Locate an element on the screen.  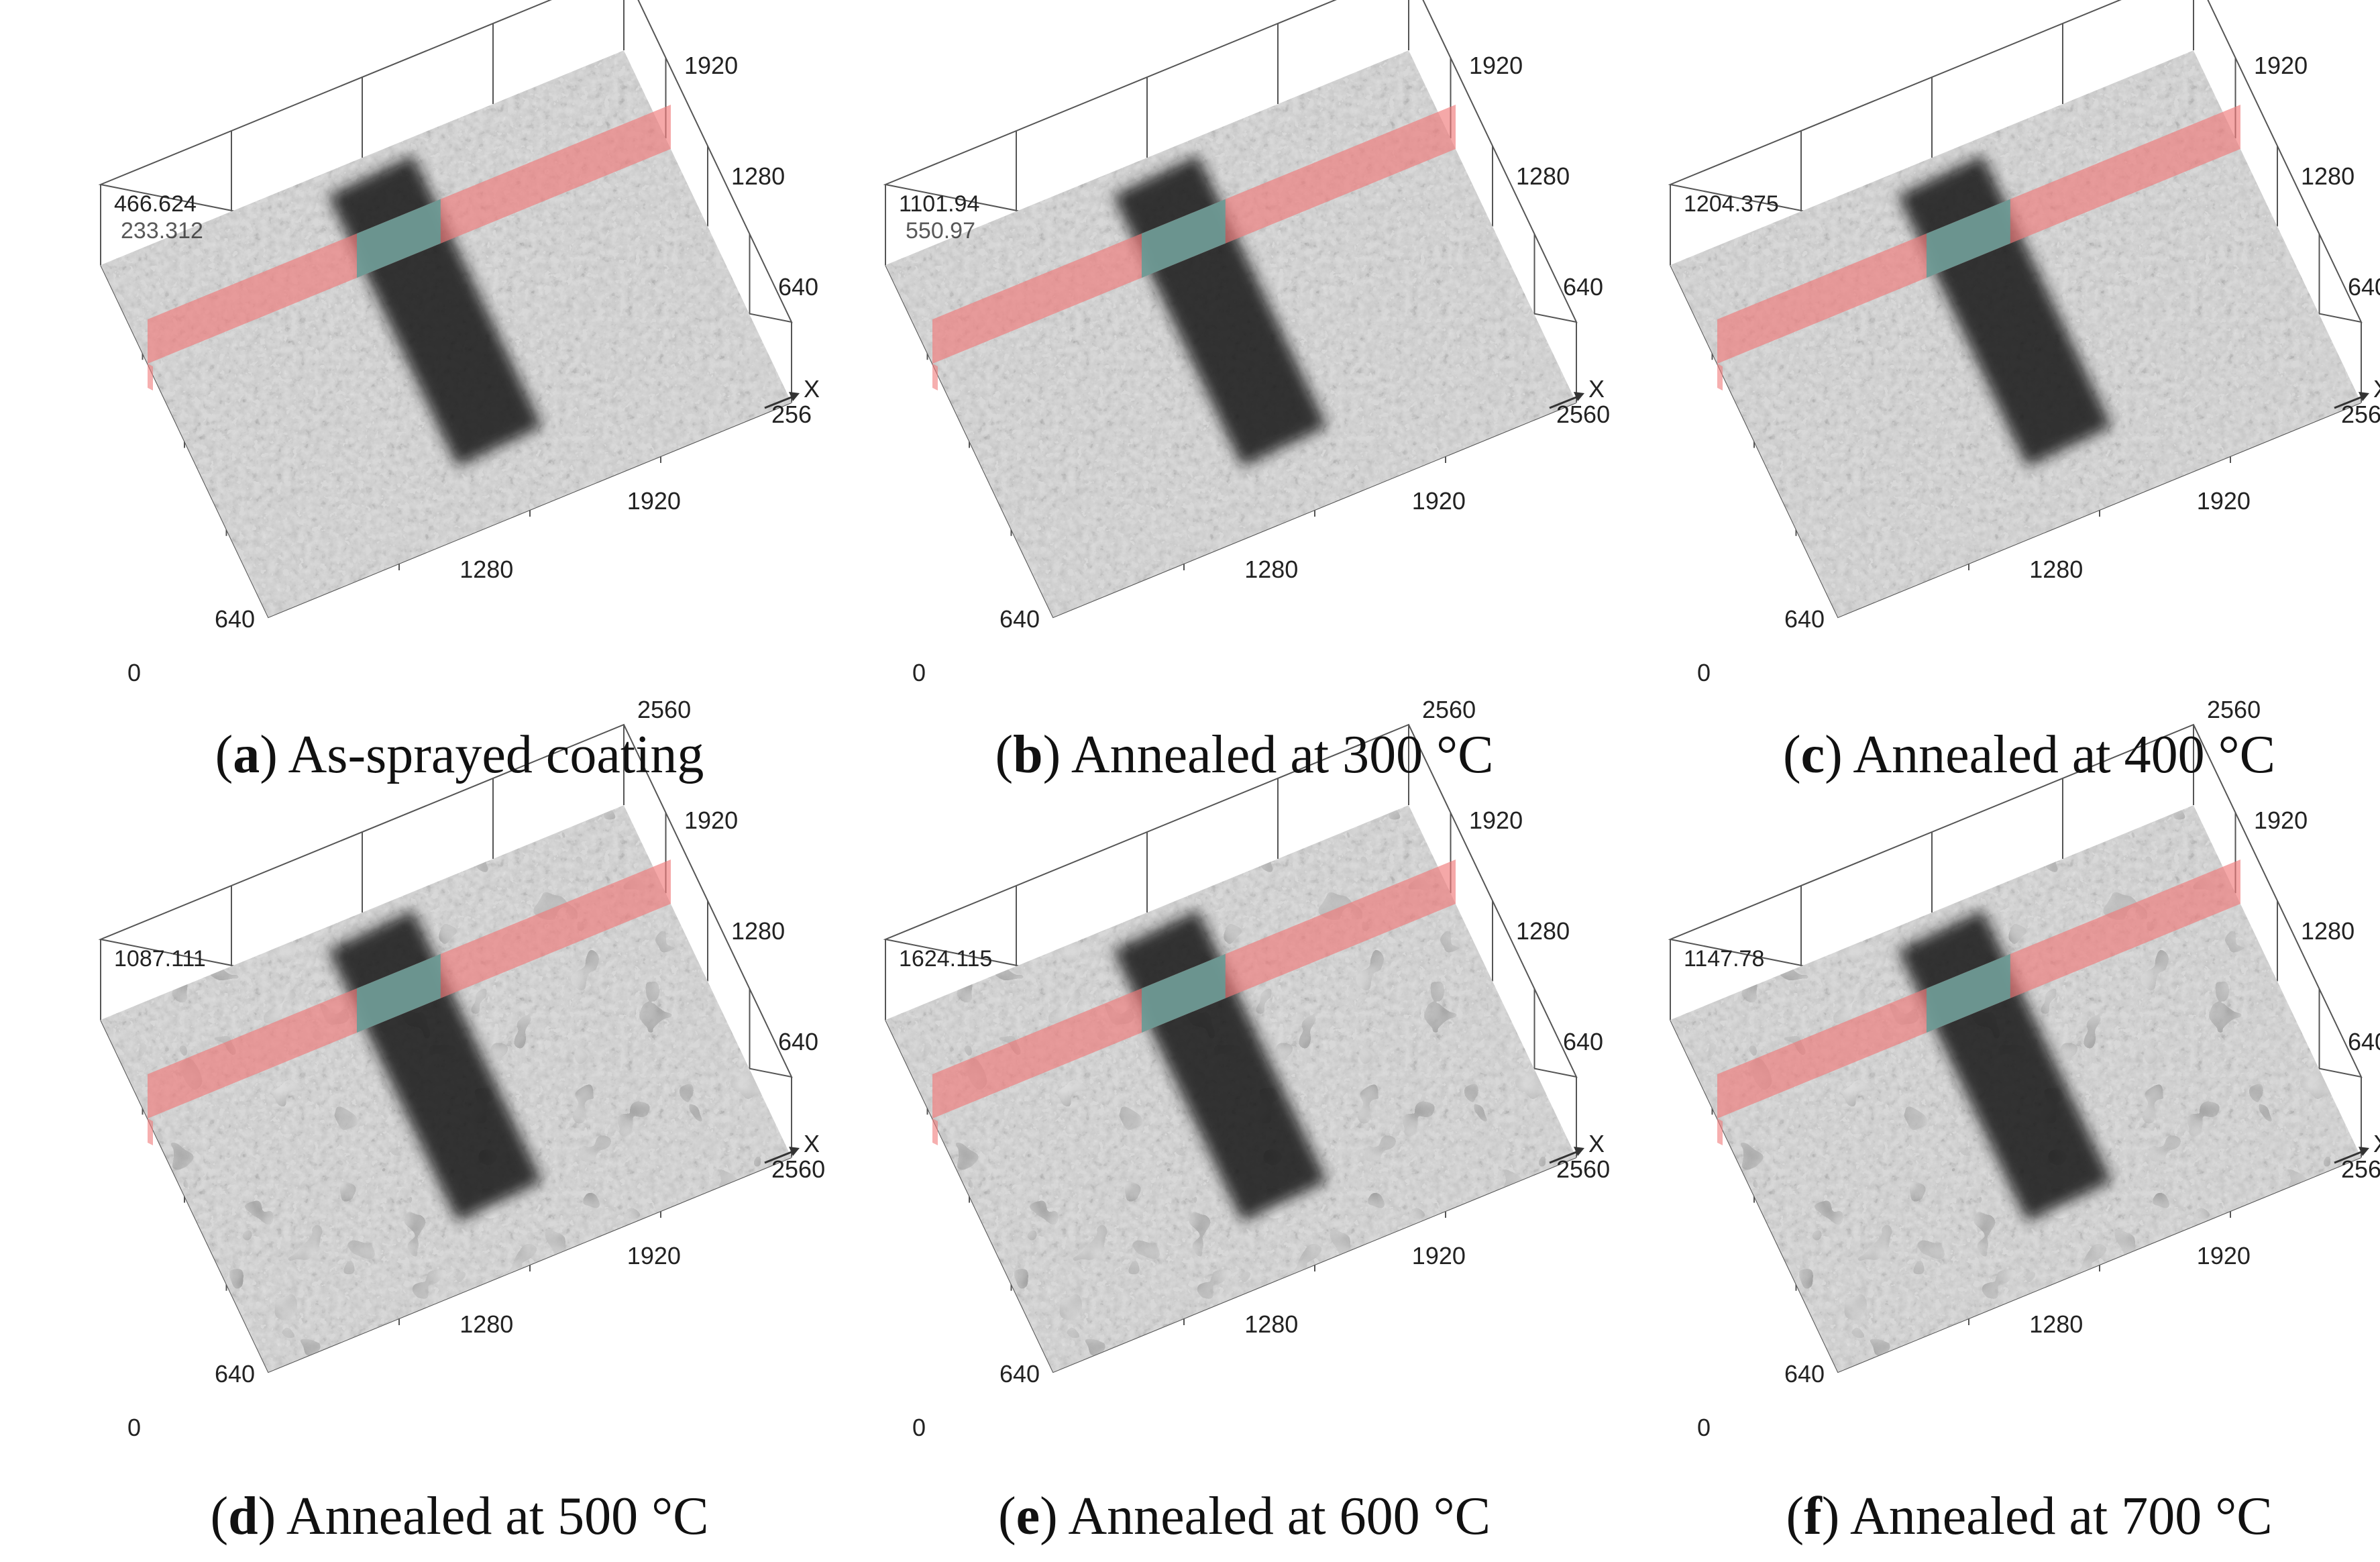
z-max-label: 466.624 is located at coordinates (155, 204).